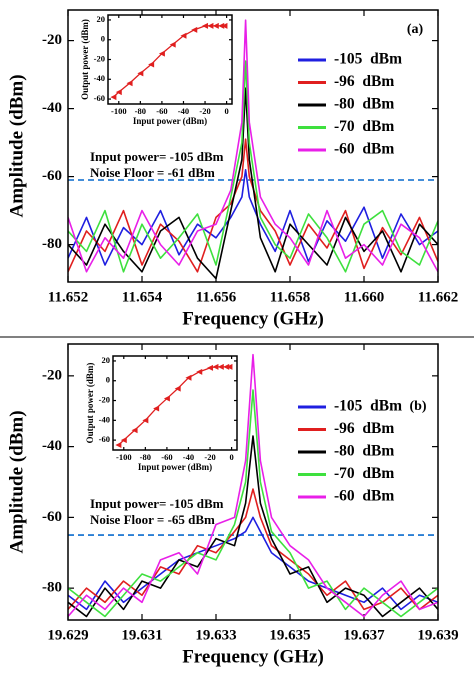 The width and height of the screenshot is (474, 678). I want to click on x-tick-label: 11.658, so click(290, 297).